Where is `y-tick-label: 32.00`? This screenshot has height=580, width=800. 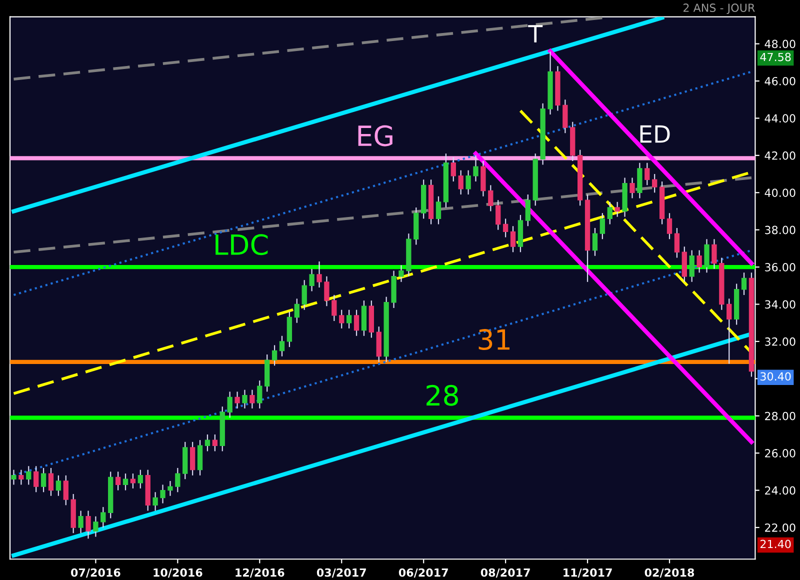 y-tick-label: 32.00 is located at coordinates (780, 341).